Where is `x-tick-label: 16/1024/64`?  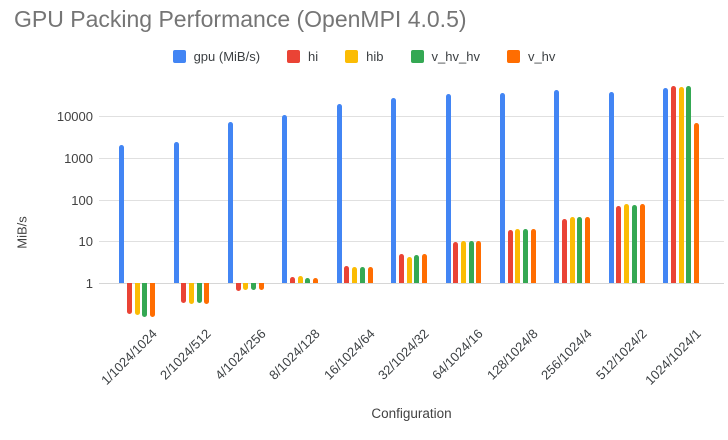
x-tick-label: 16/1024/64 is located at coordinates (349, 354).